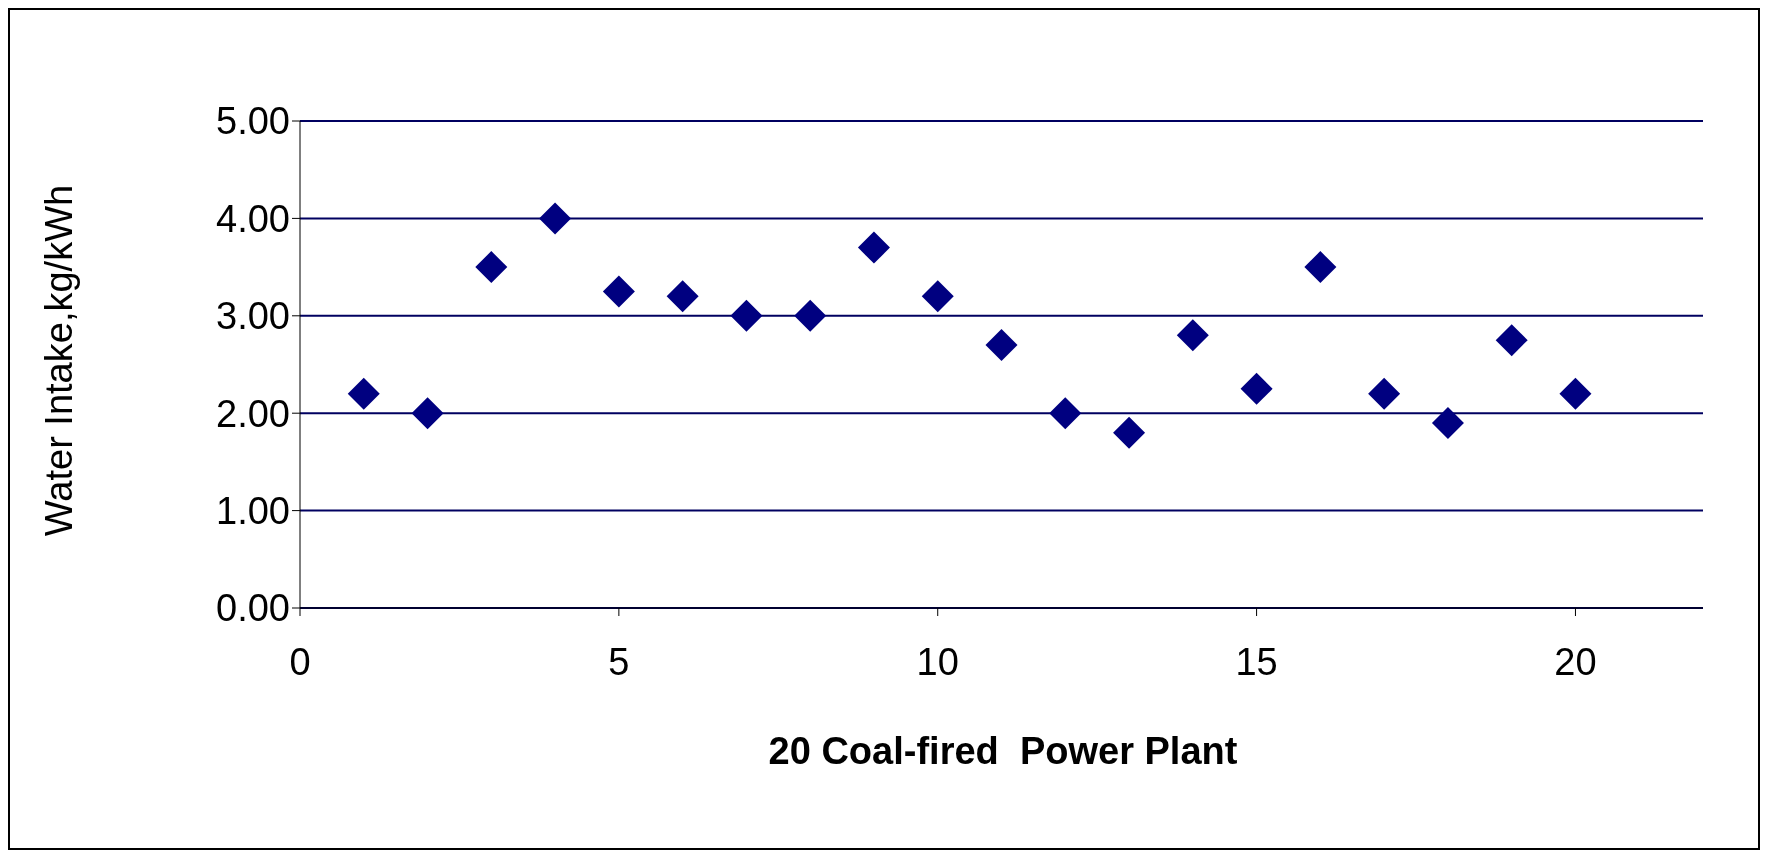  What do you see at coordinates (253, 413) in the screenshot?
I see `y-tick-label: 2.00` at bounding box center [253, 413].